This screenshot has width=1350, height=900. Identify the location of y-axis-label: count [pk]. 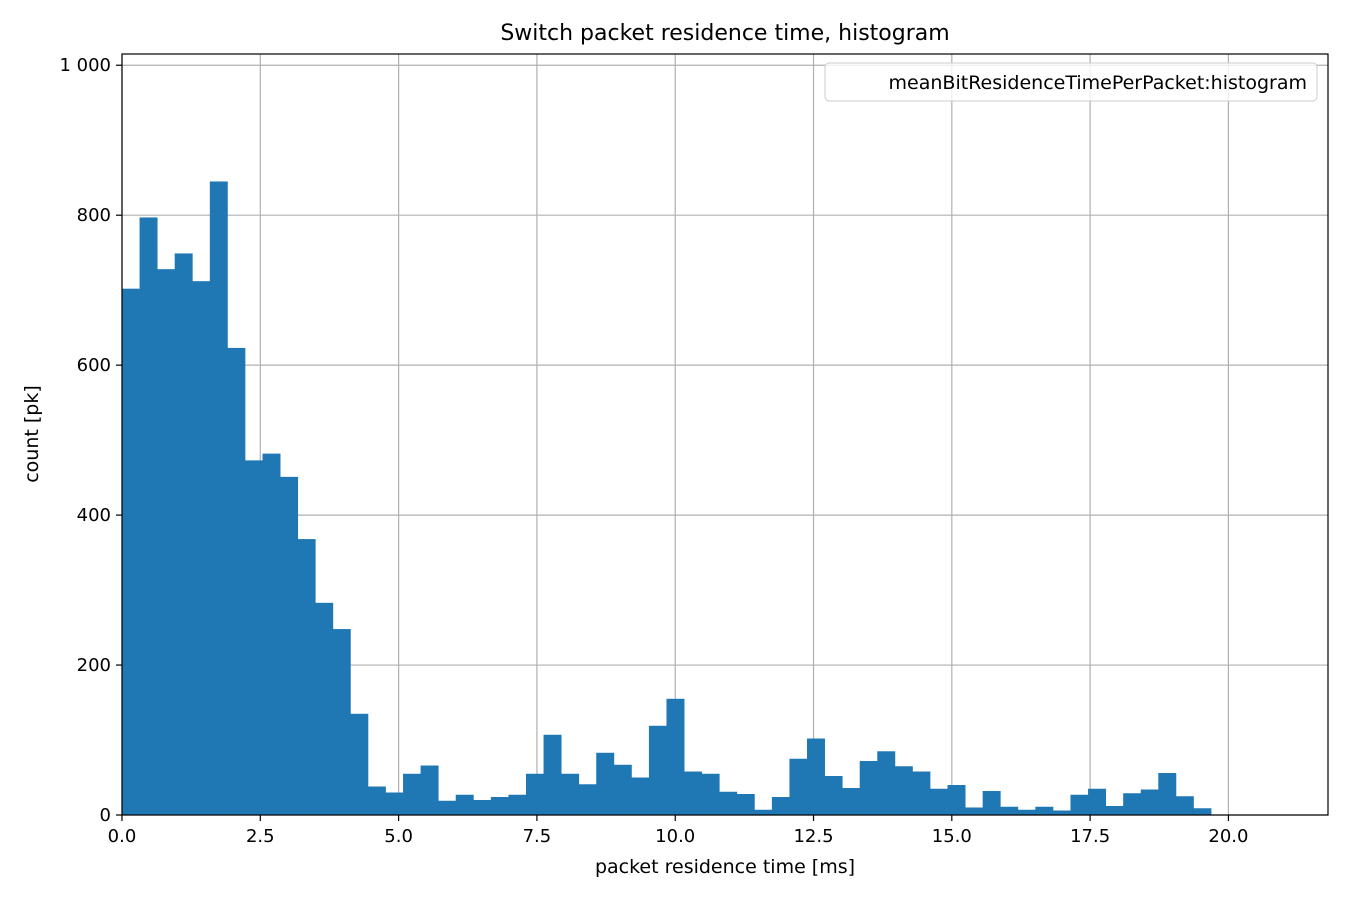
(32, 434).